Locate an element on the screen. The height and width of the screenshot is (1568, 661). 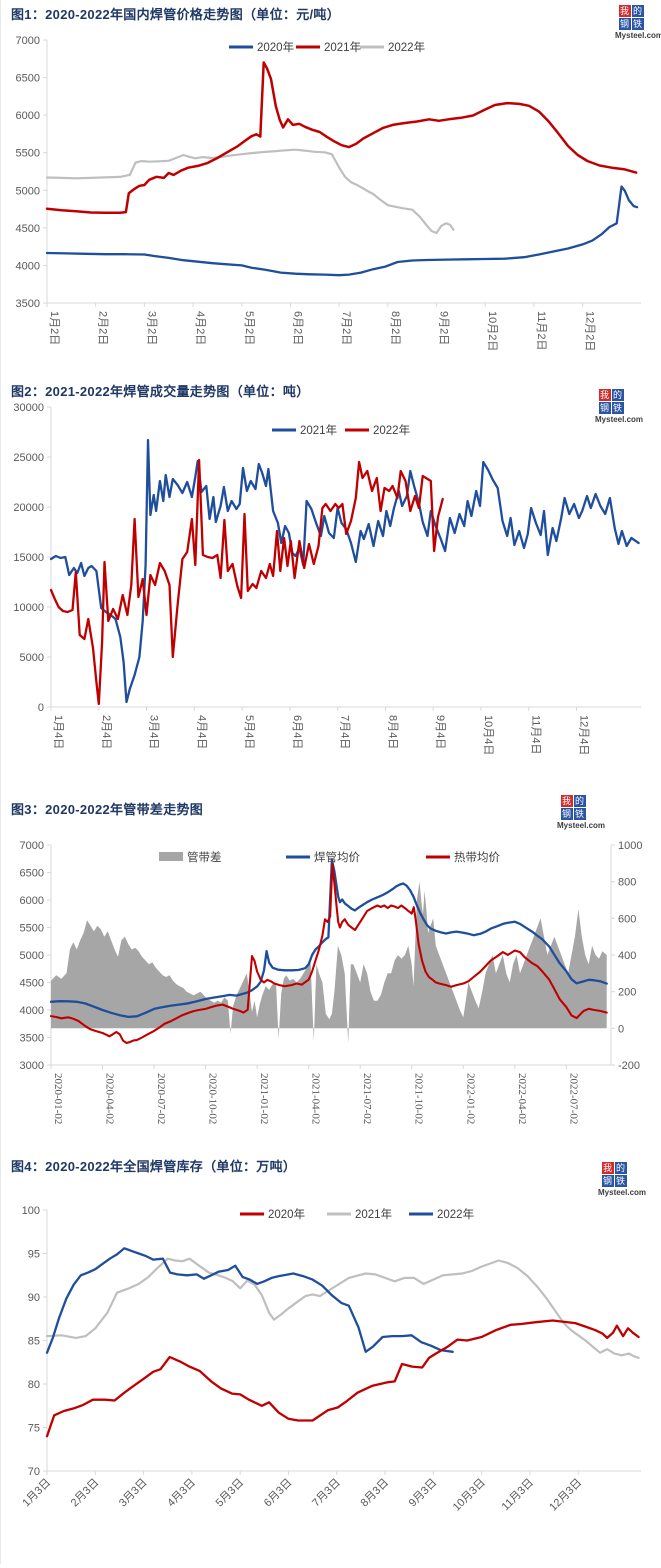
y-tick-label: 30000 is located at coordinates (28, 408).